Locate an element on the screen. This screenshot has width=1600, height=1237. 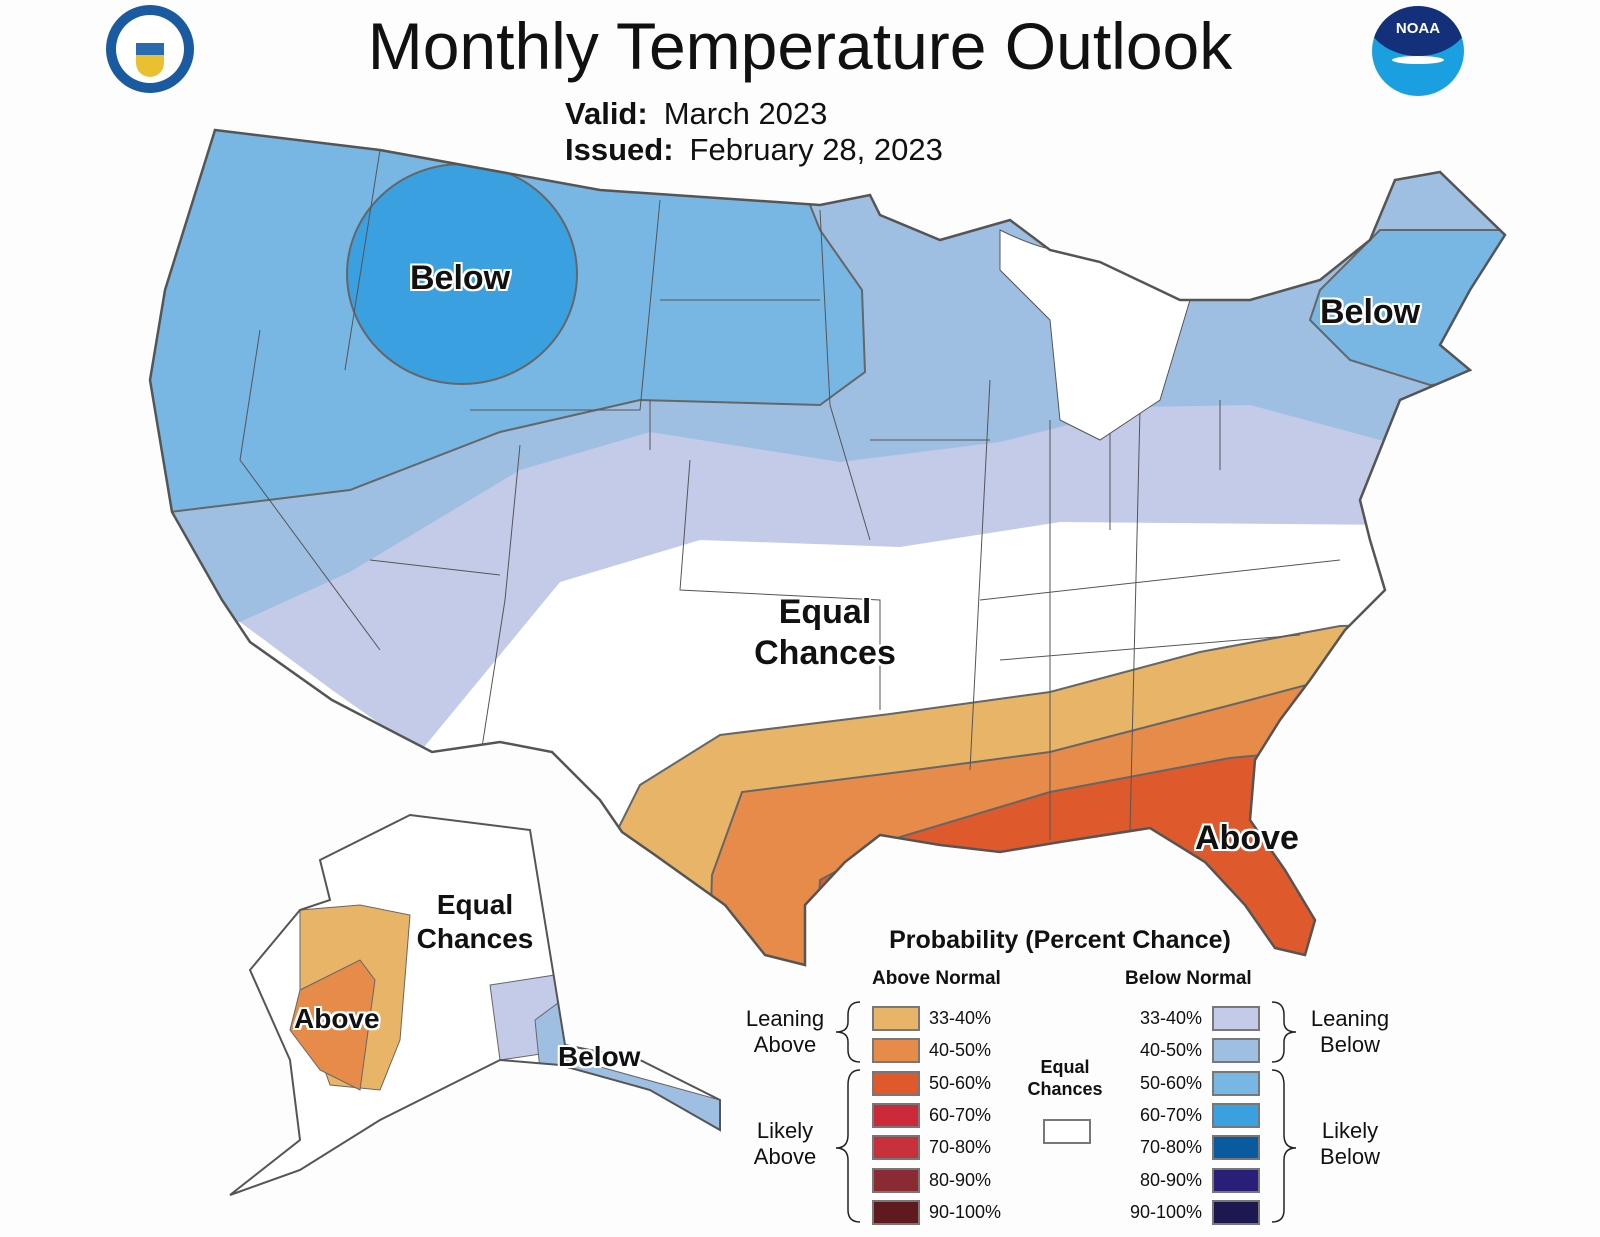
noaa-logo: NOAA is located at coordinates (1418, 51).